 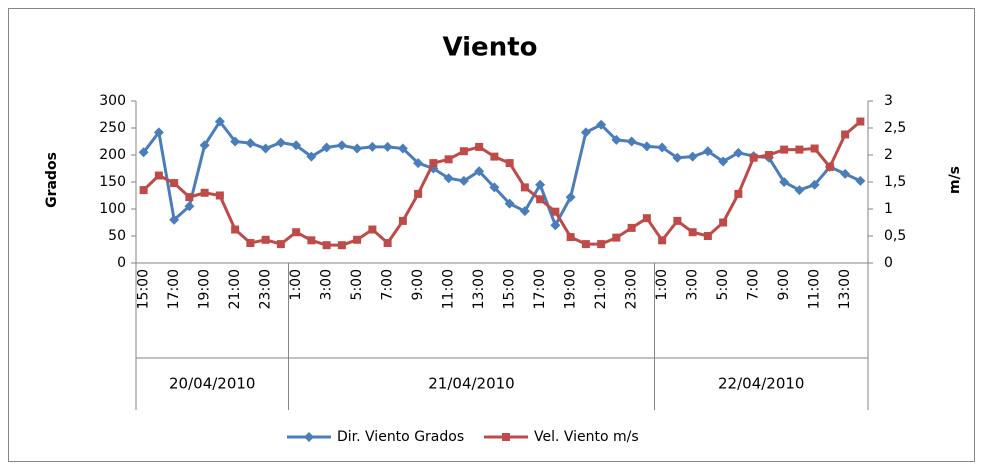 What do you see at coordinates (400, 437) in the screenshot?
I see `legend-label: Dir. Viento Grados` at bounding box center [400, 437].